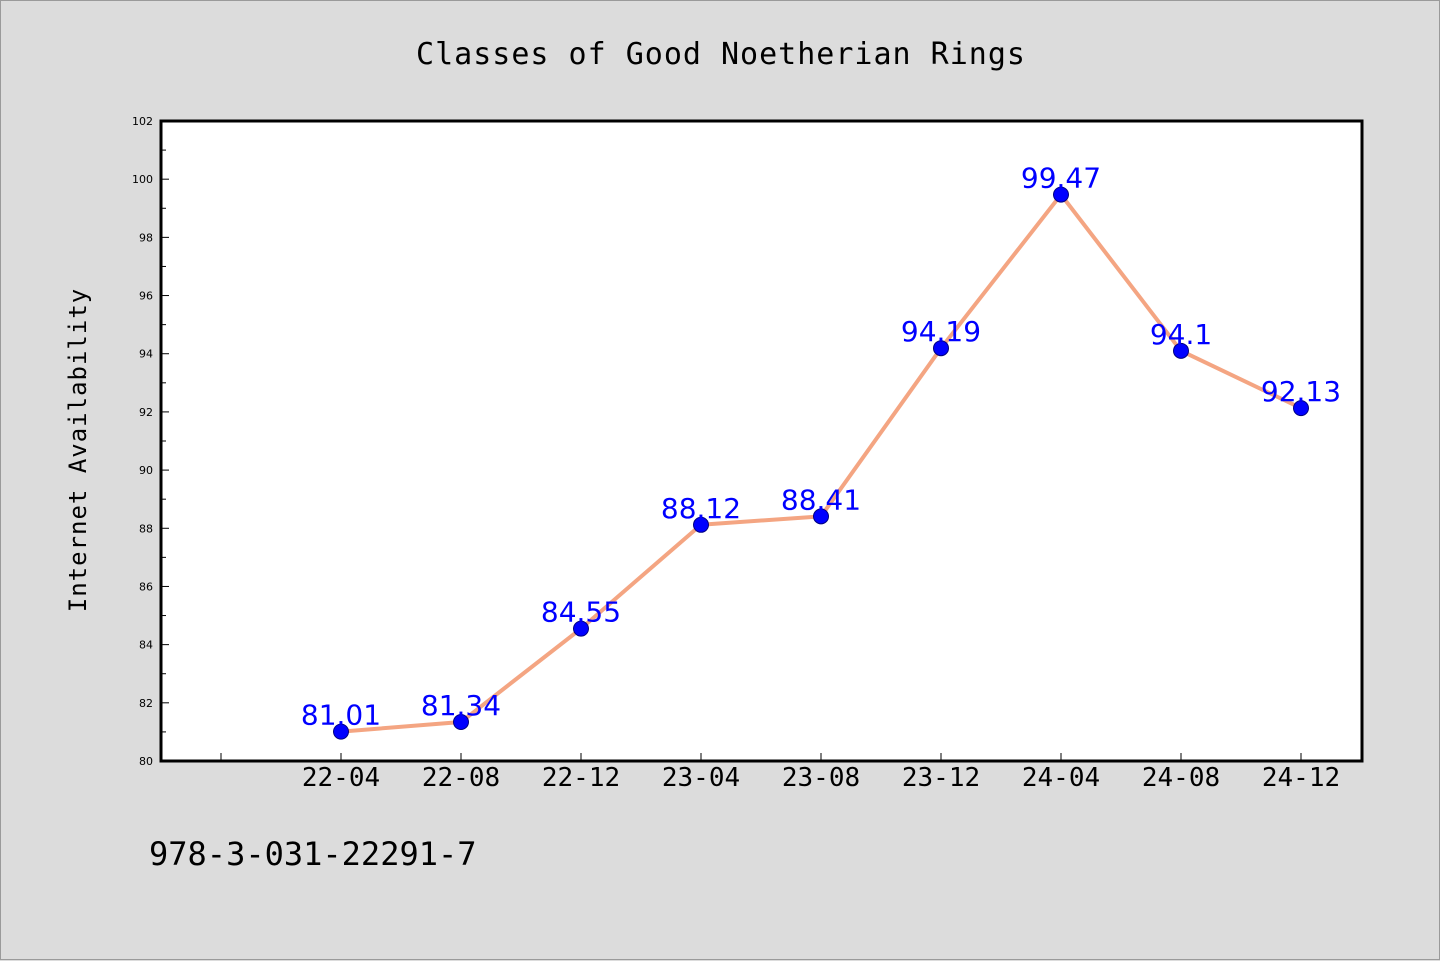  Describe the element at coordinates (1301, 391) in the screenshot. I see `data-label: 92.13` at that location.